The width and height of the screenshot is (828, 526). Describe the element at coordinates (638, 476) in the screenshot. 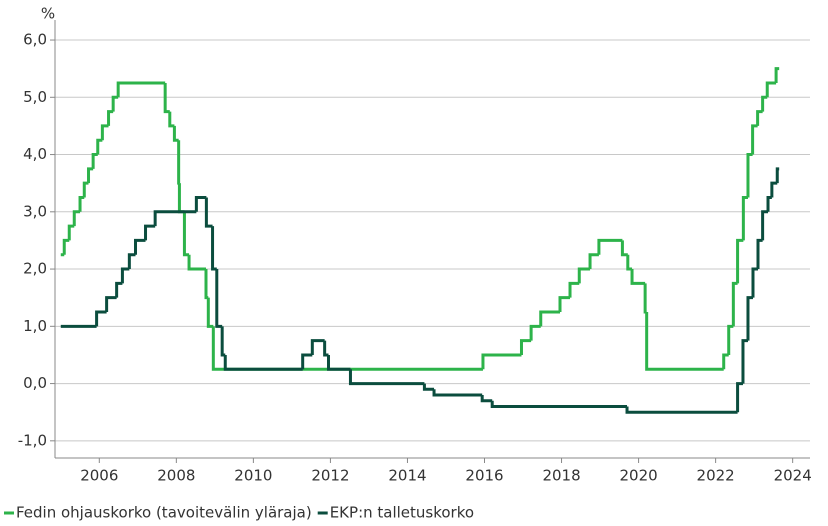

I see `x-tick-label: 2020` at that location.